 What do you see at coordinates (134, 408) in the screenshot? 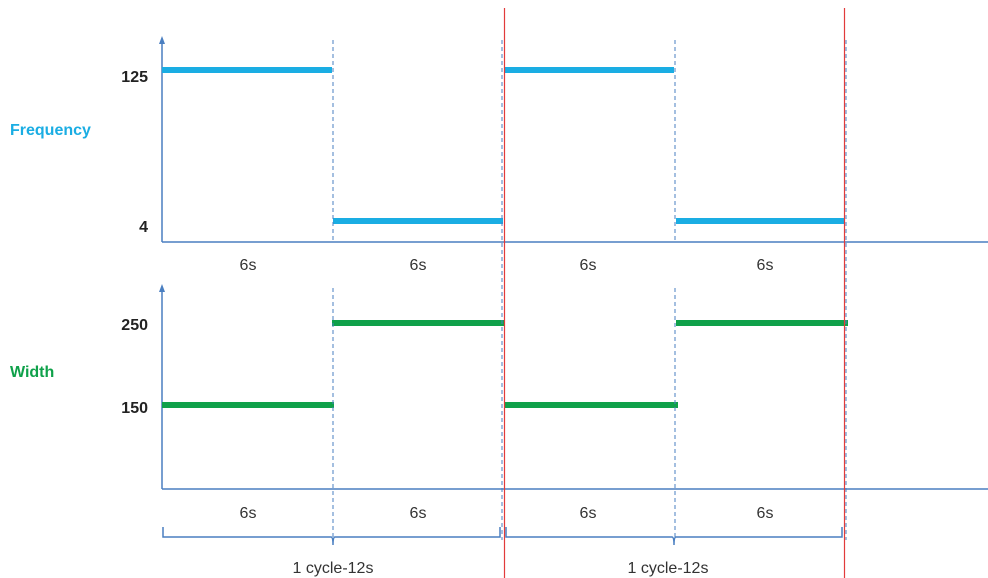
I see `width-low-tick: 150` at bounding box center [134, 408].